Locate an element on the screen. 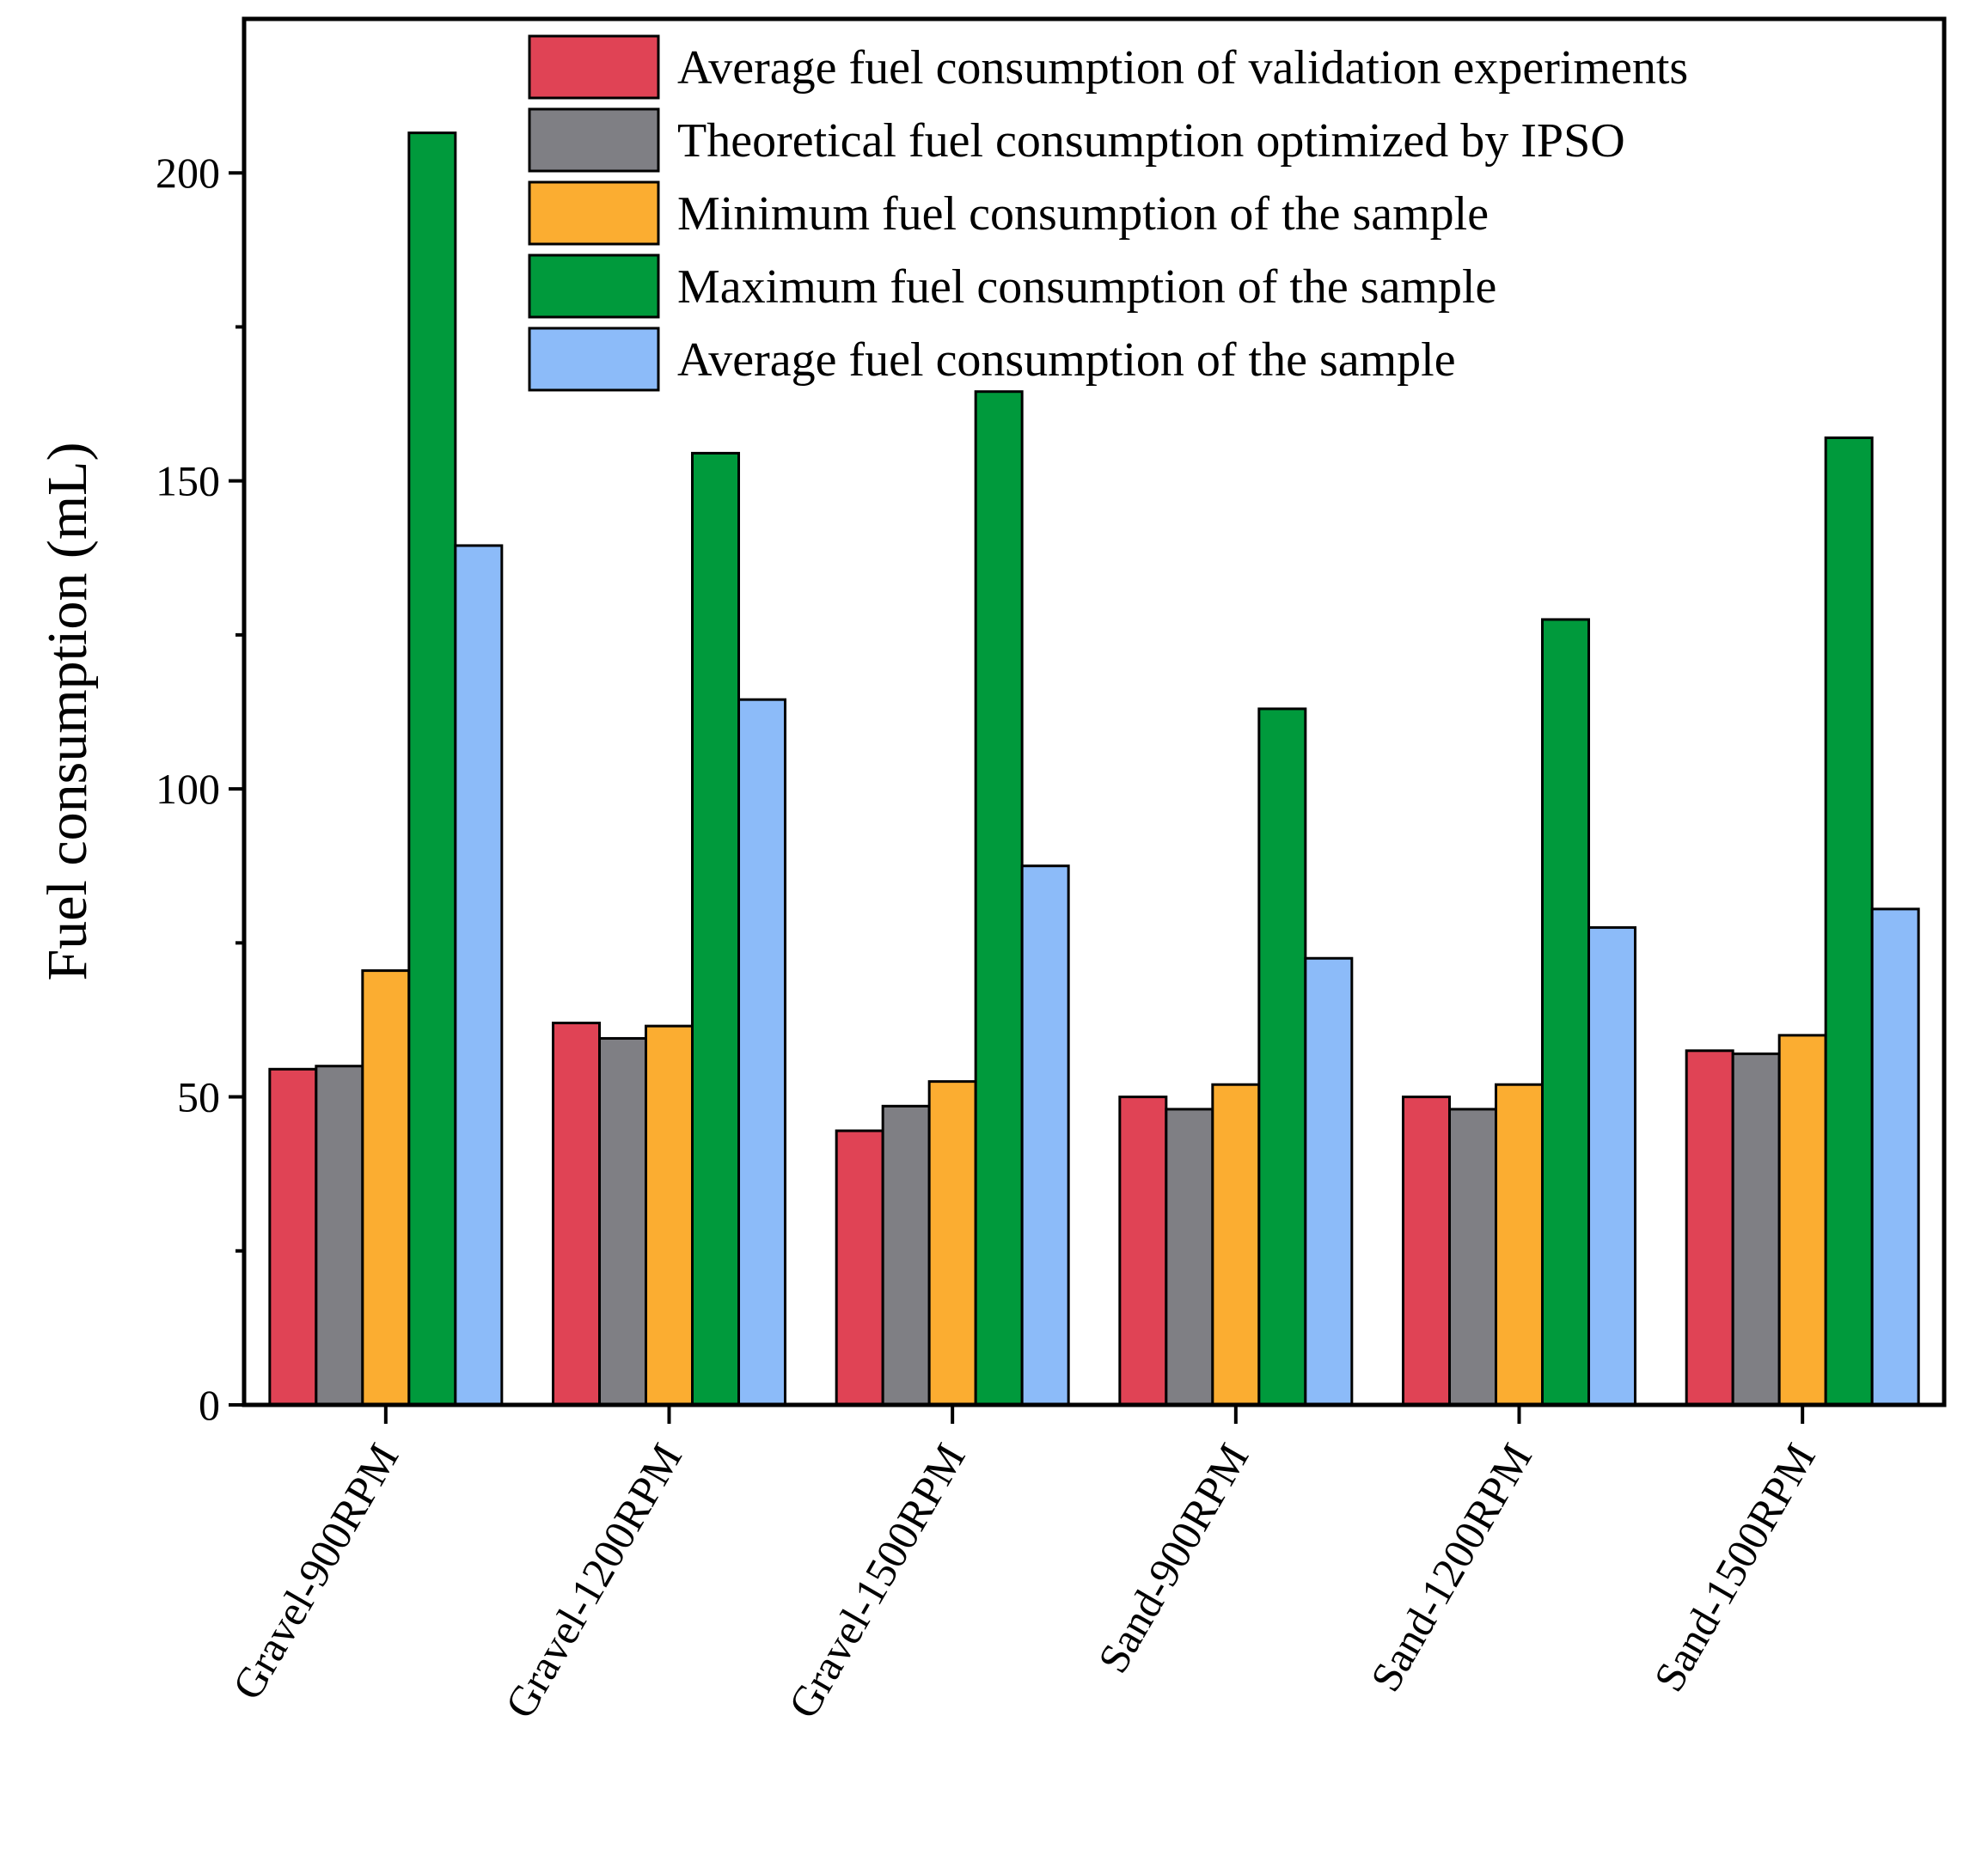 The width and height of the screenshot is (1988, 1856). legend-label: Average fuel consumption of the sample is located at coordinates (1066, 360).